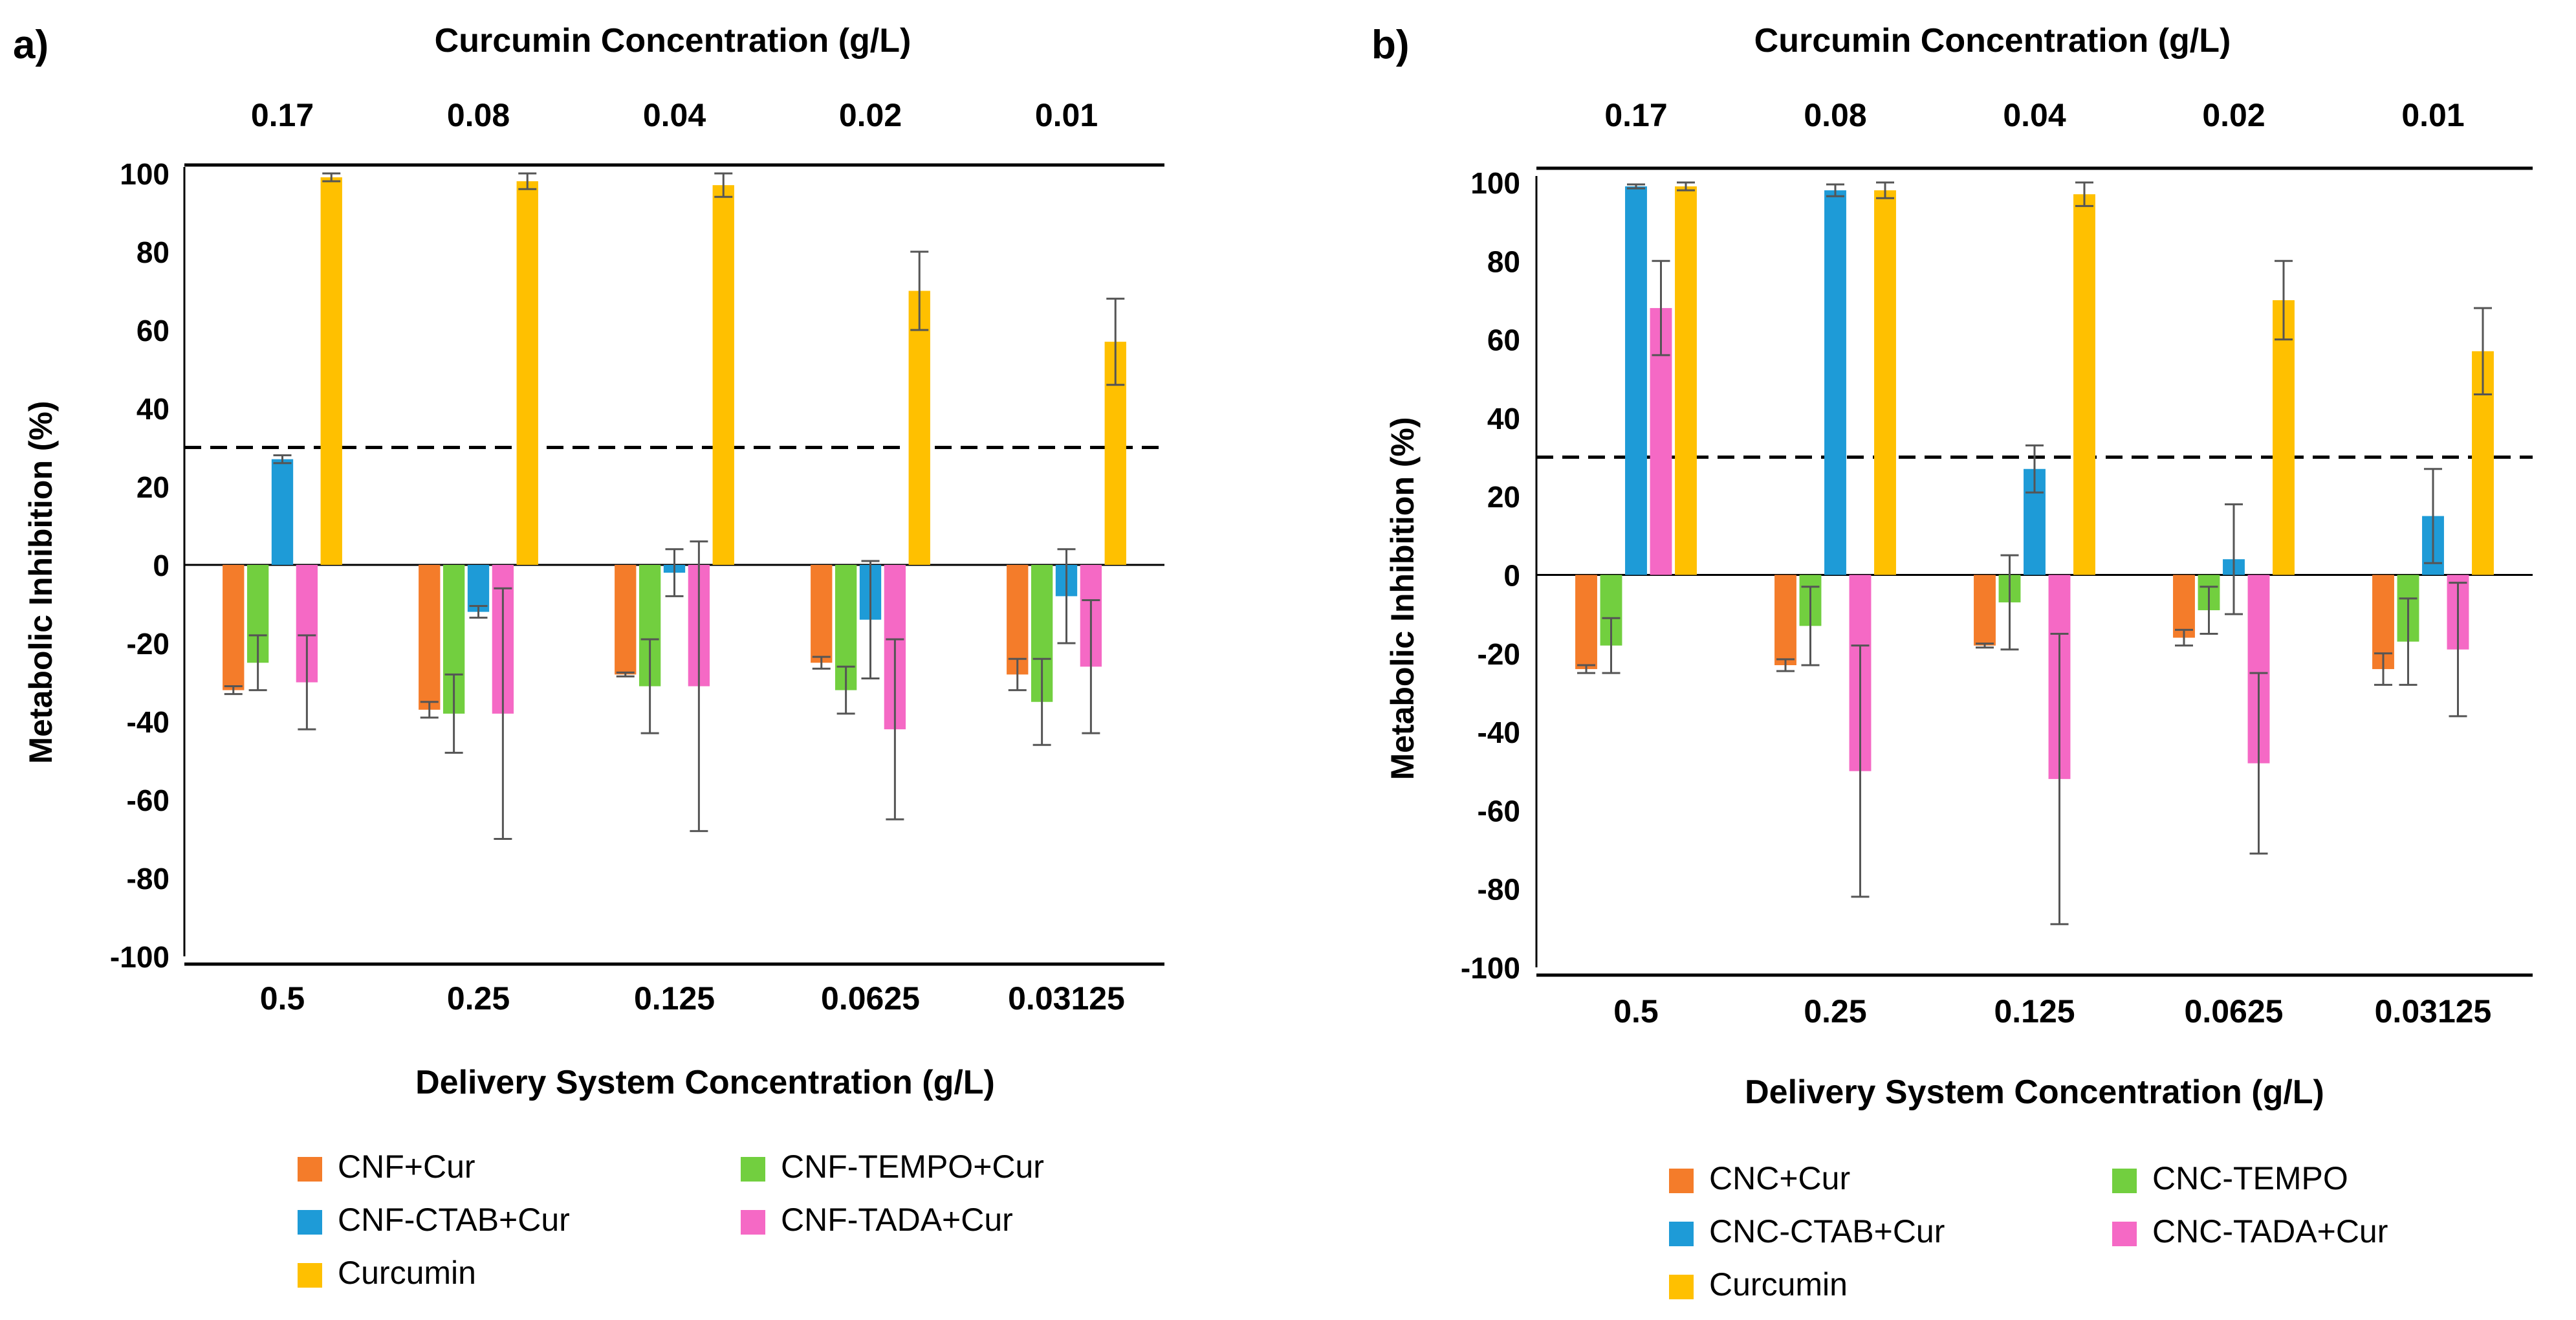 Image resolution: width=2576 pixels, height=1320 pixels. I want to click on panel-a-x-axis-title: Delivery System Concentration (g/L), so click(705, 1082).